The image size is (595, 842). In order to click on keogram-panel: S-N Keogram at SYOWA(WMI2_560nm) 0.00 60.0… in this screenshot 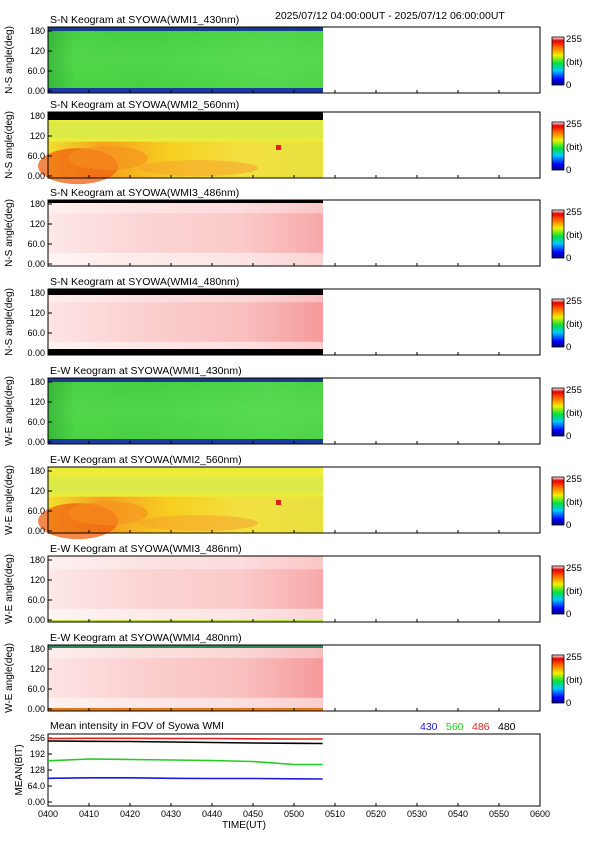, I will do `click(293, 142)`.